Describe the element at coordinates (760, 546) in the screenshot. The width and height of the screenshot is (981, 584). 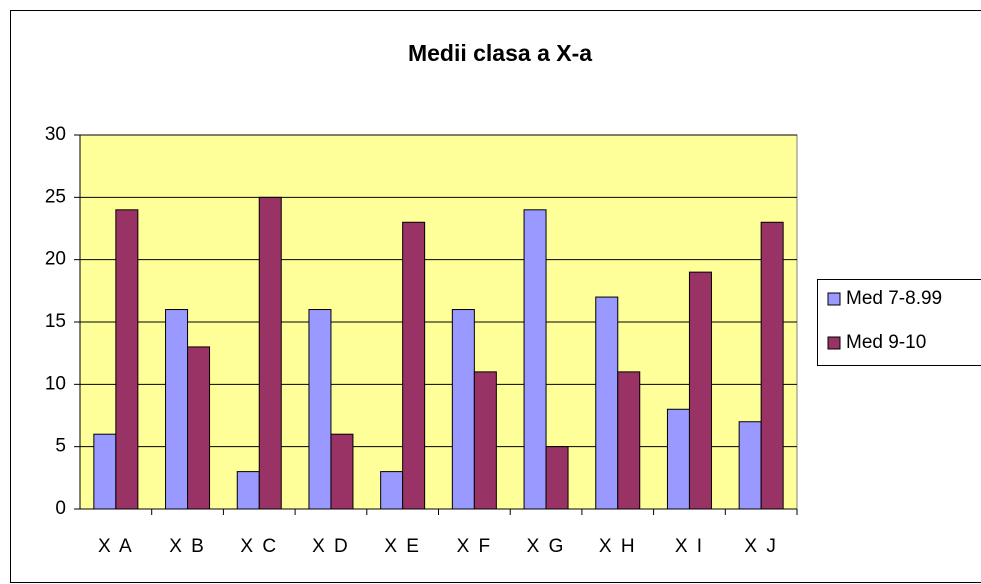
I see `x-tick-label: X J` at that location.